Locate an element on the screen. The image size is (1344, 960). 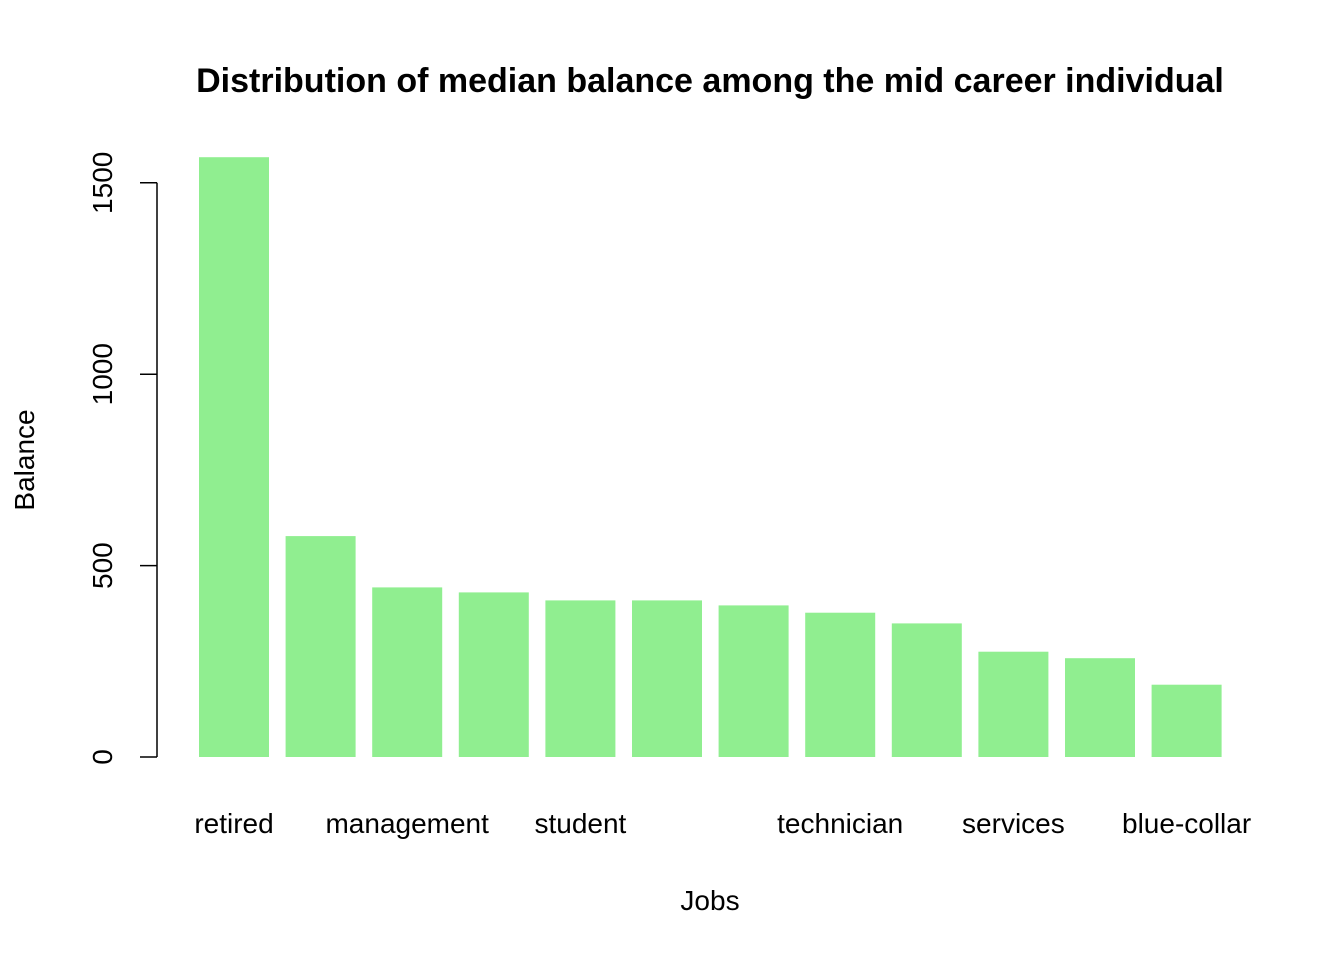
x-tick-label: blue-collar is located at coordinates (1186, 823).